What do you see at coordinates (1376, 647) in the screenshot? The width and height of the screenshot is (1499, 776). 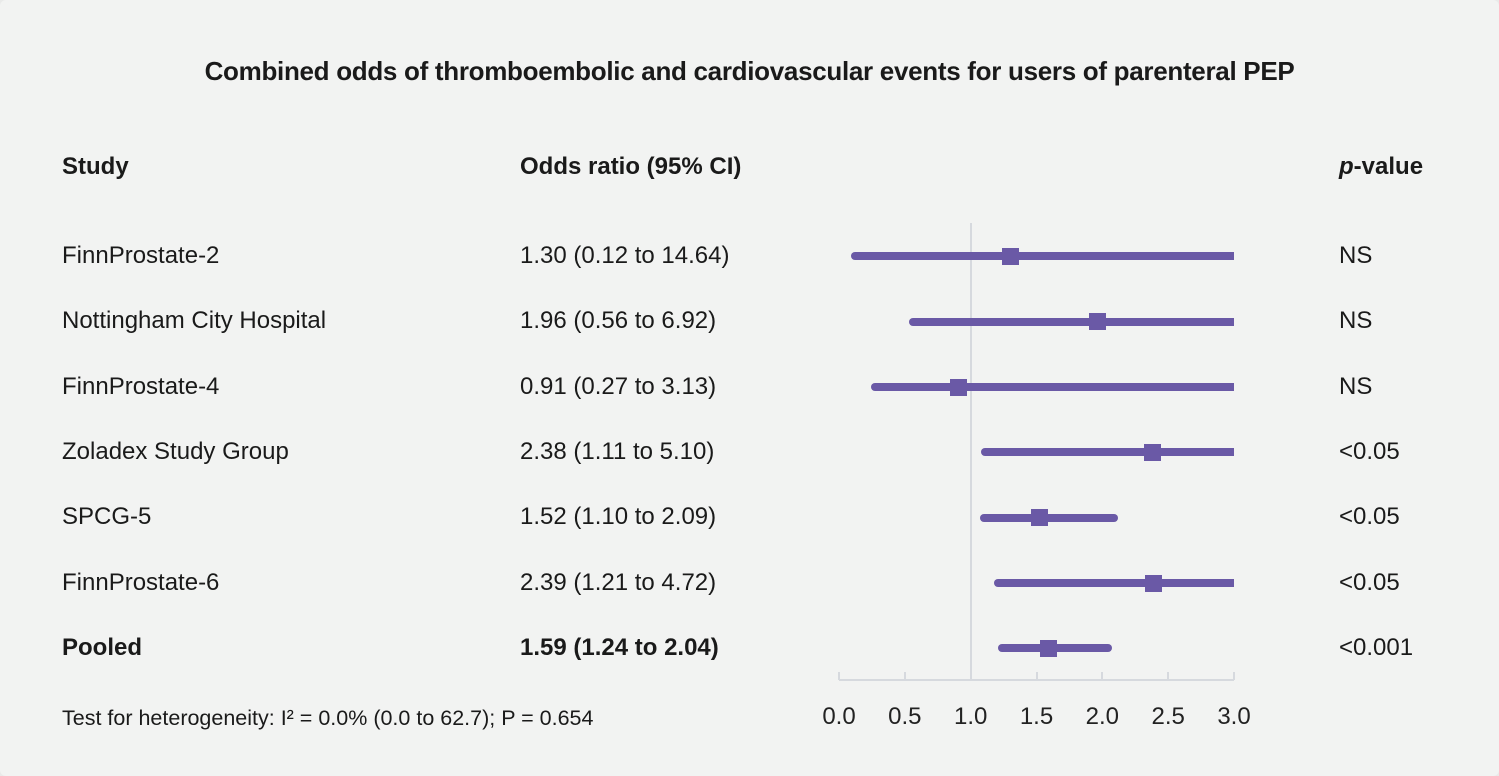 I see `p-value: <0.001` at bounding box center [1376, 647].